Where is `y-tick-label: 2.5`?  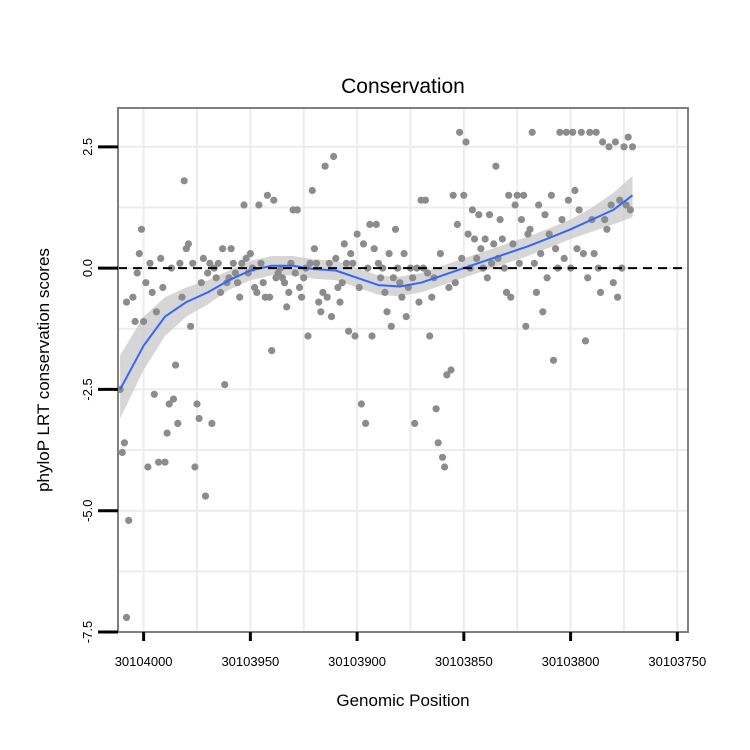 y-tick-label: 2.5 is located at coordinates (87, 147).